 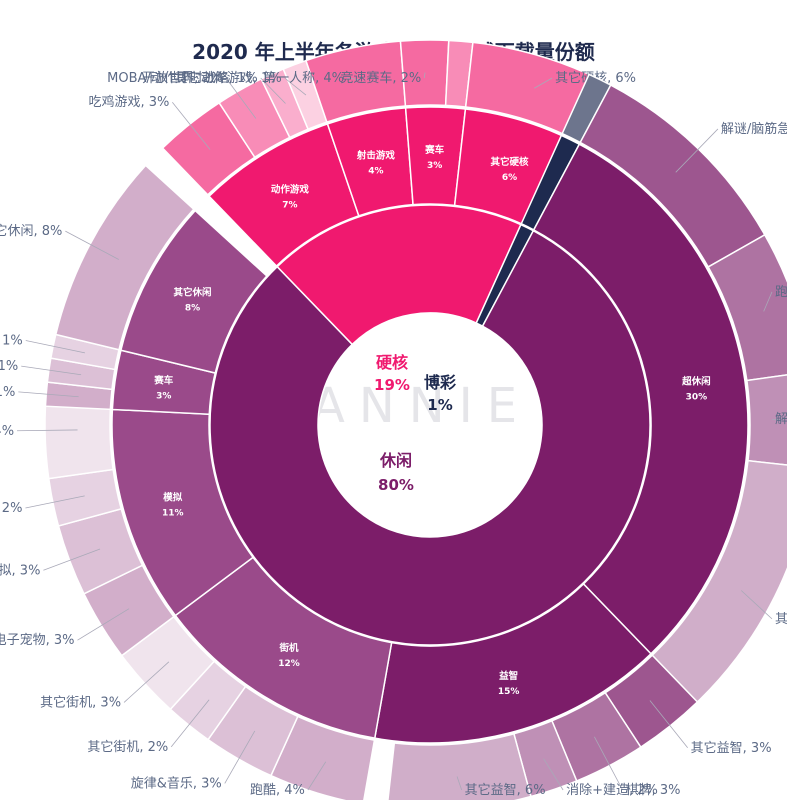 I want to click on outer-slice-label: MOBA/动作即时战略, 1%, so click(x=182, y=78).